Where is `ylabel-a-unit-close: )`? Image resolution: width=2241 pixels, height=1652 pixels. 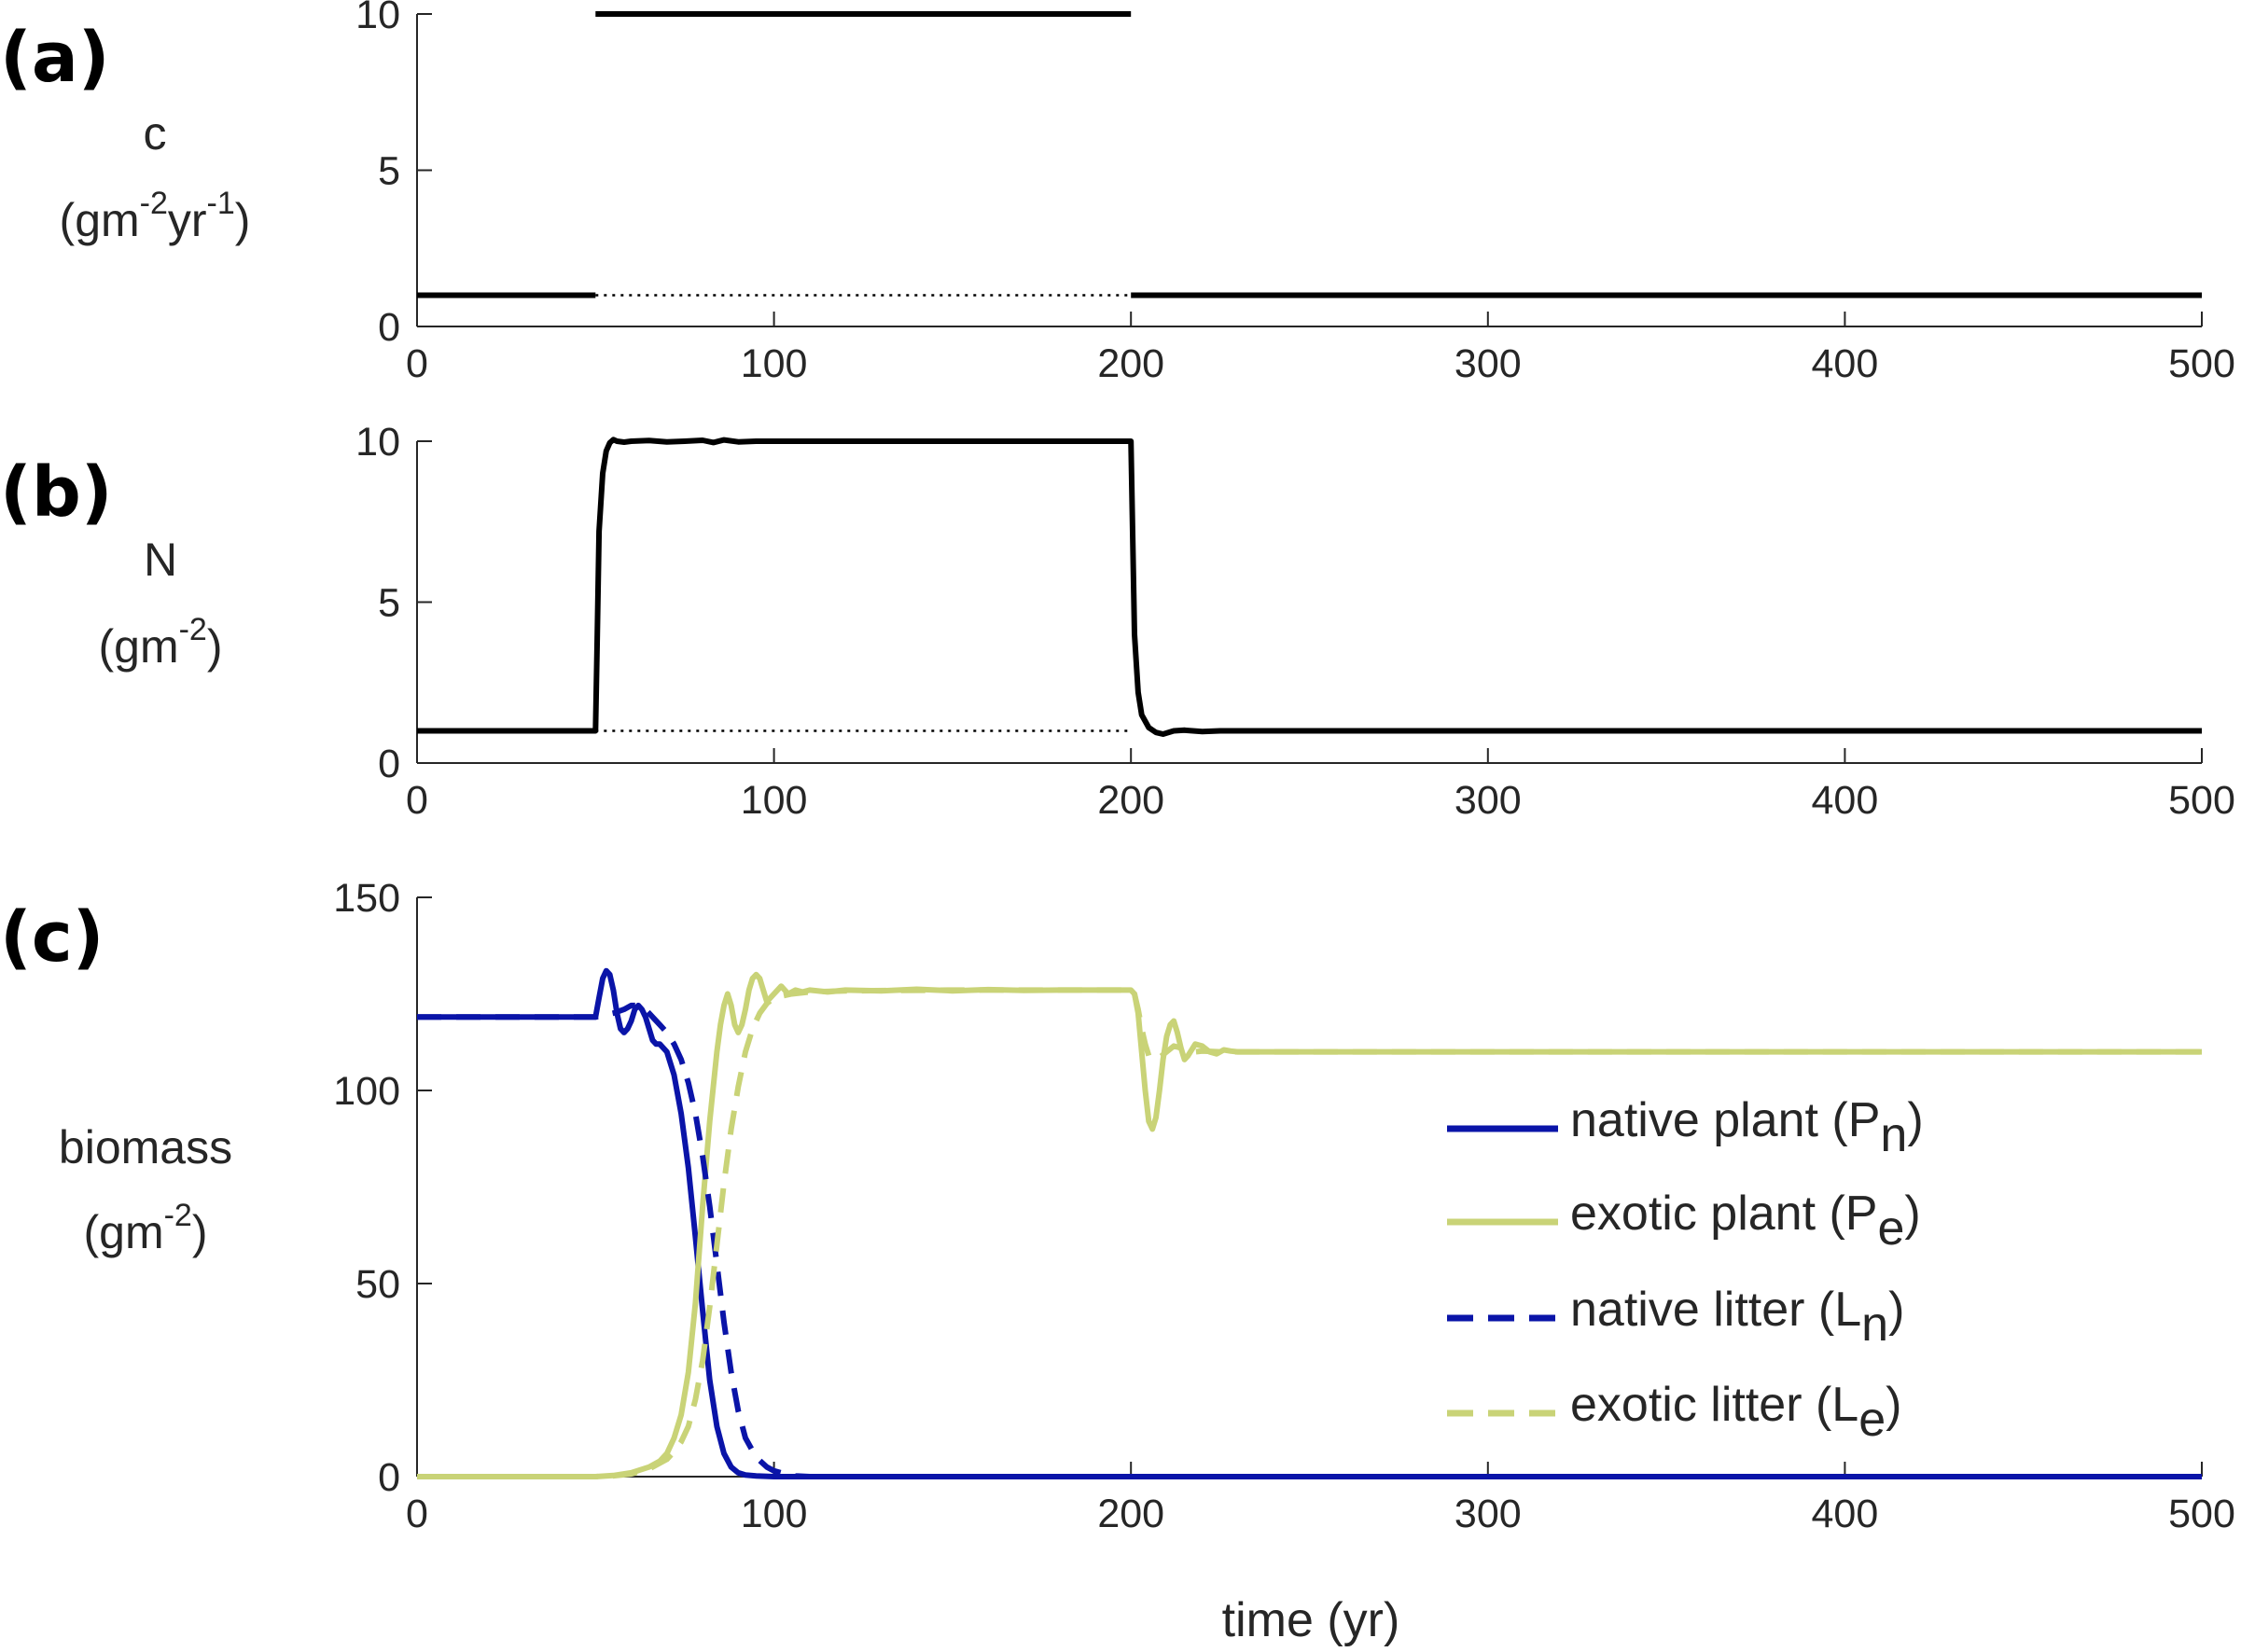 ylabel-a-unit-close: ) is located at coordinates (243, 220).